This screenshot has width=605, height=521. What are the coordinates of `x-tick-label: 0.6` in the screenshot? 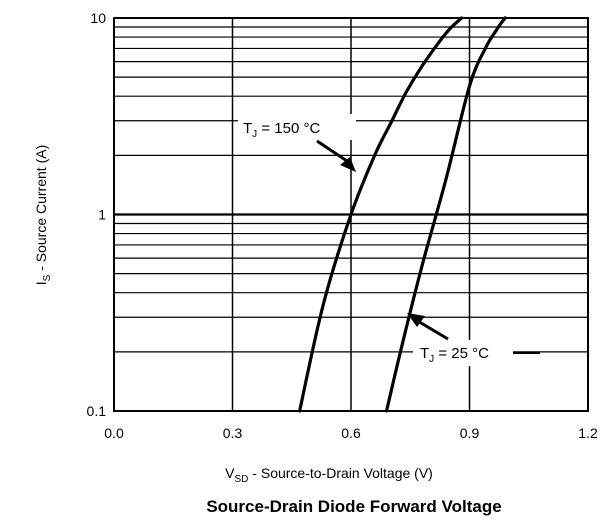 It's located at (351, 433).